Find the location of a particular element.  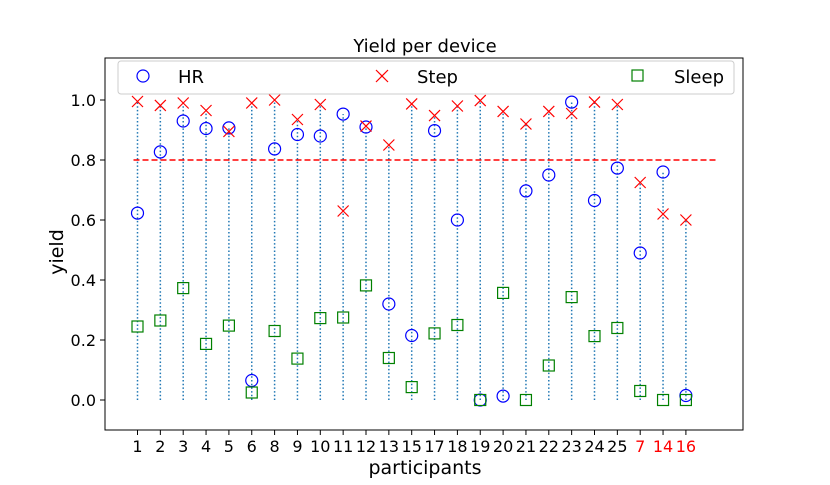

x-tick-label: 10 is located at coordinates (320, 446).